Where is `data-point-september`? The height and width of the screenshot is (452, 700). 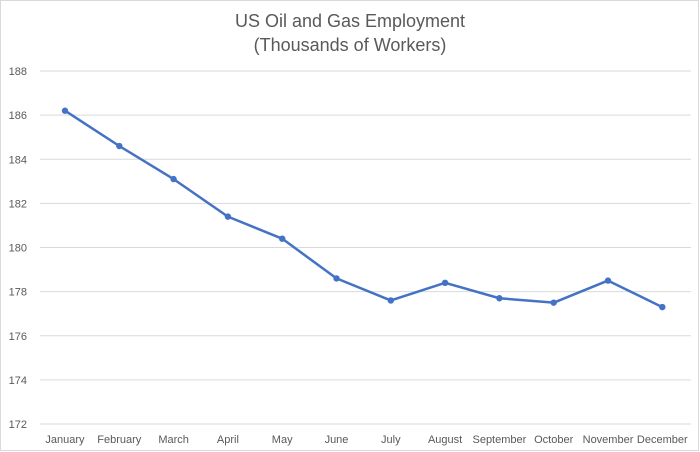 data-point-september is located at coordinates (499, 298).